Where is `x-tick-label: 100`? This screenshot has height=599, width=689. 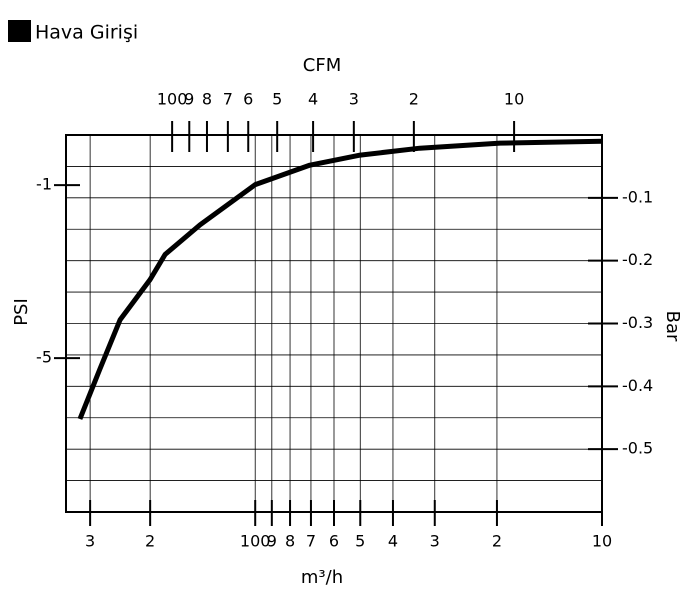
x-tick-label: 100 is located at coordinates (255, 541).